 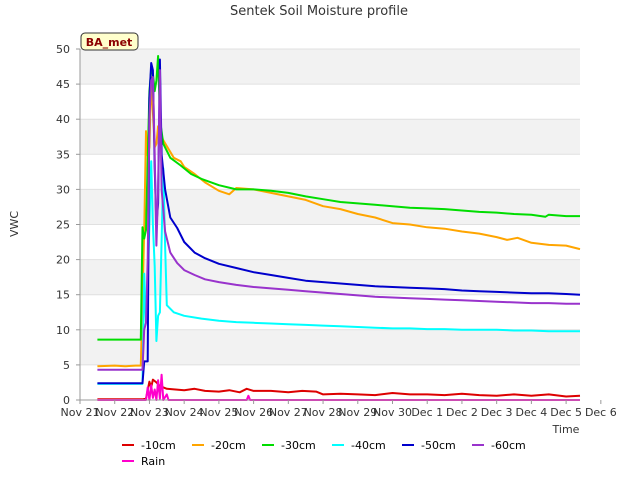 I want to click on y-tick-label: 0, so click(x=66, y=400).